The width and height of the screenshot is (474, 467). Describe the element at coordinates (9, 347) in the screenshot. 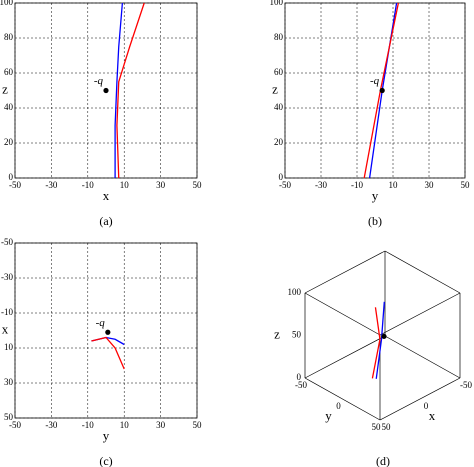

I see `y-tick-label: 10` at that location.